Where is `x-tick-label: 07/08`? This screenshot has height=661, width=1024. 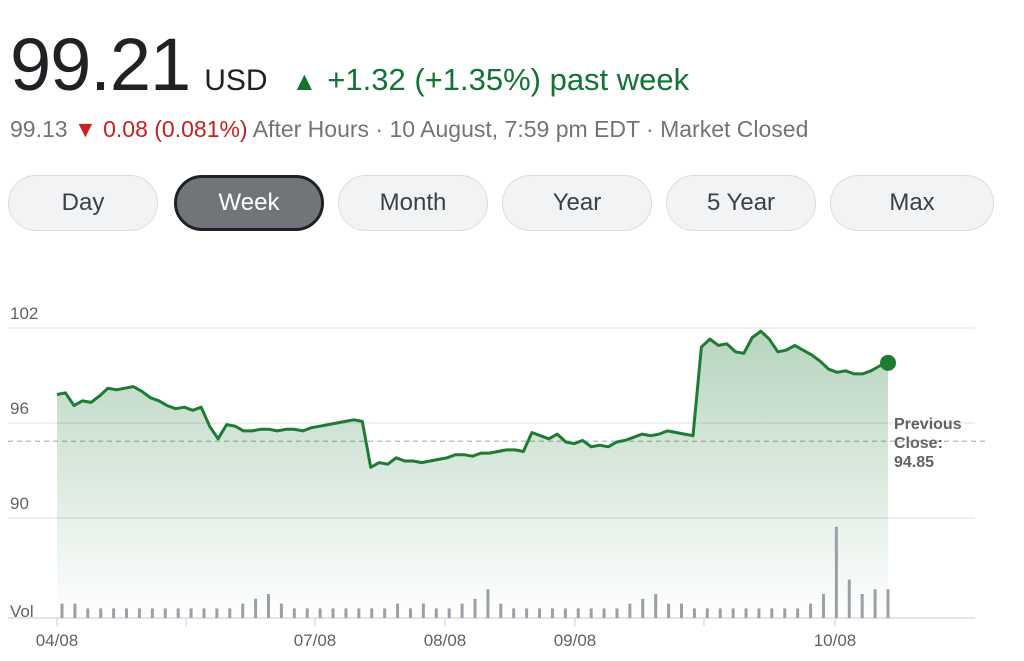
x-tick-label: 07/08 is located at coordinates (315, 640).